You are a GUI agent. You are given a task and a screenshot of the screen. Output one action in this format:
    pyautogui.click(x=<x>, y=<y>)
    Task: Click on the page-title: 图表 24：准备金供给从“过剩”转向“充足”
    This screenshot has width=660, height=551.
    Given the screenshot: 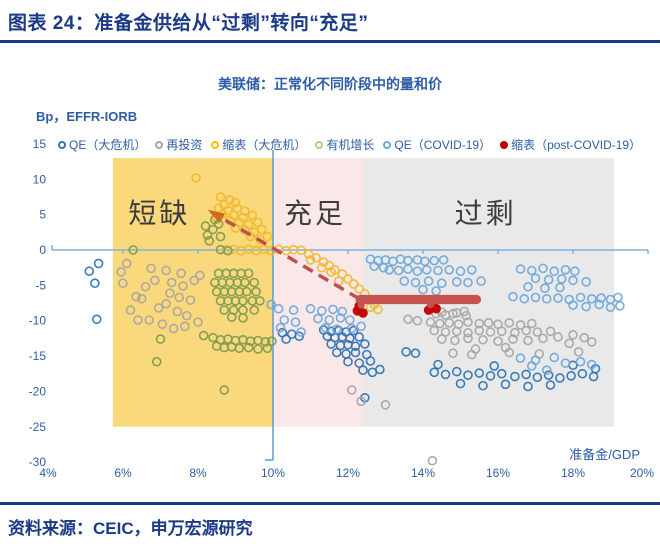 What is the action you would take?
    pyautogui.click(x=188, y=23)
    